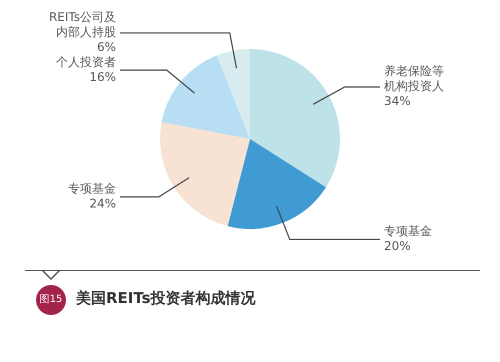 The image size is (500, 362). What do you see at coordinates (82, 25) in the screenshot?
I see `slice-label: REITs公司及内部人持股` at bounding box center [82, 25].